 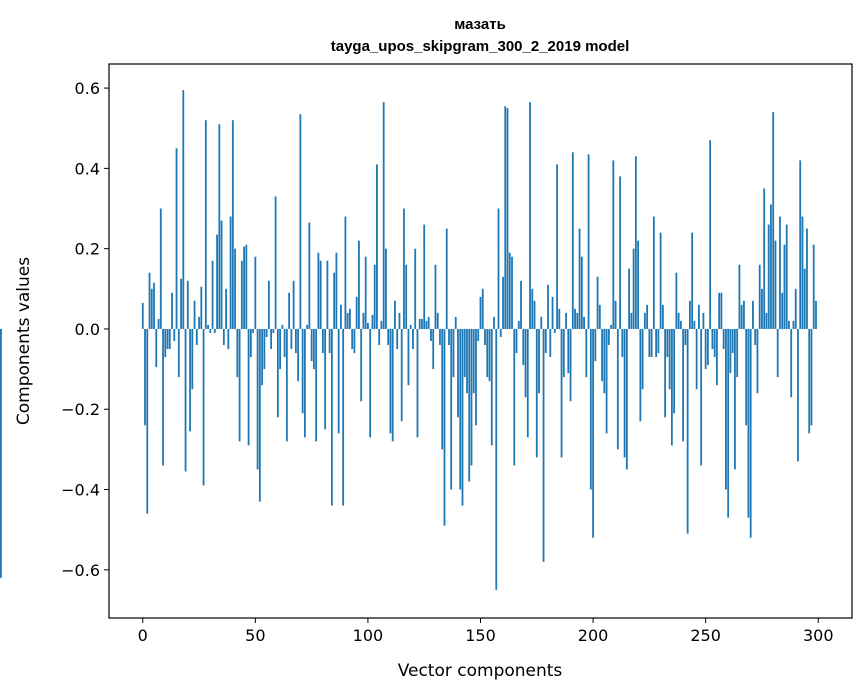 I want to click on y-tick-label-1: −0.4, so click(x=80, y=490).